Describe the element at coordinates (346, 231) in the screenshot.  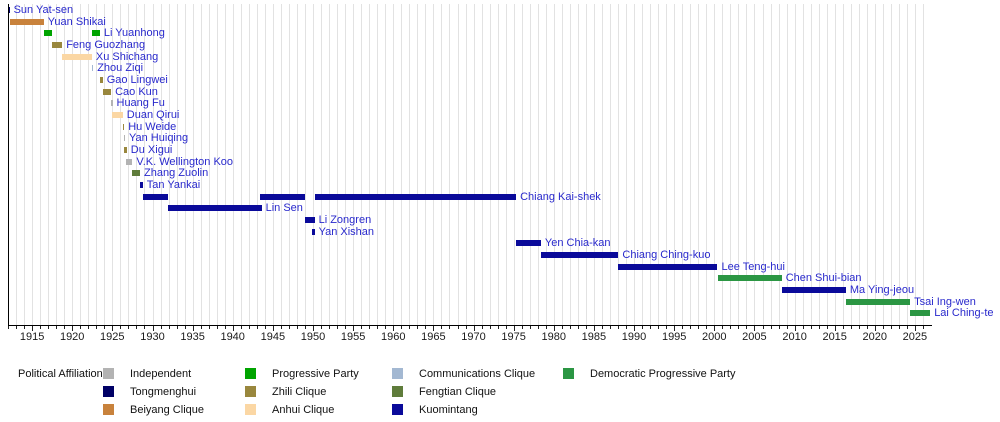
I see `president-label: Yan Xishan` at that location.